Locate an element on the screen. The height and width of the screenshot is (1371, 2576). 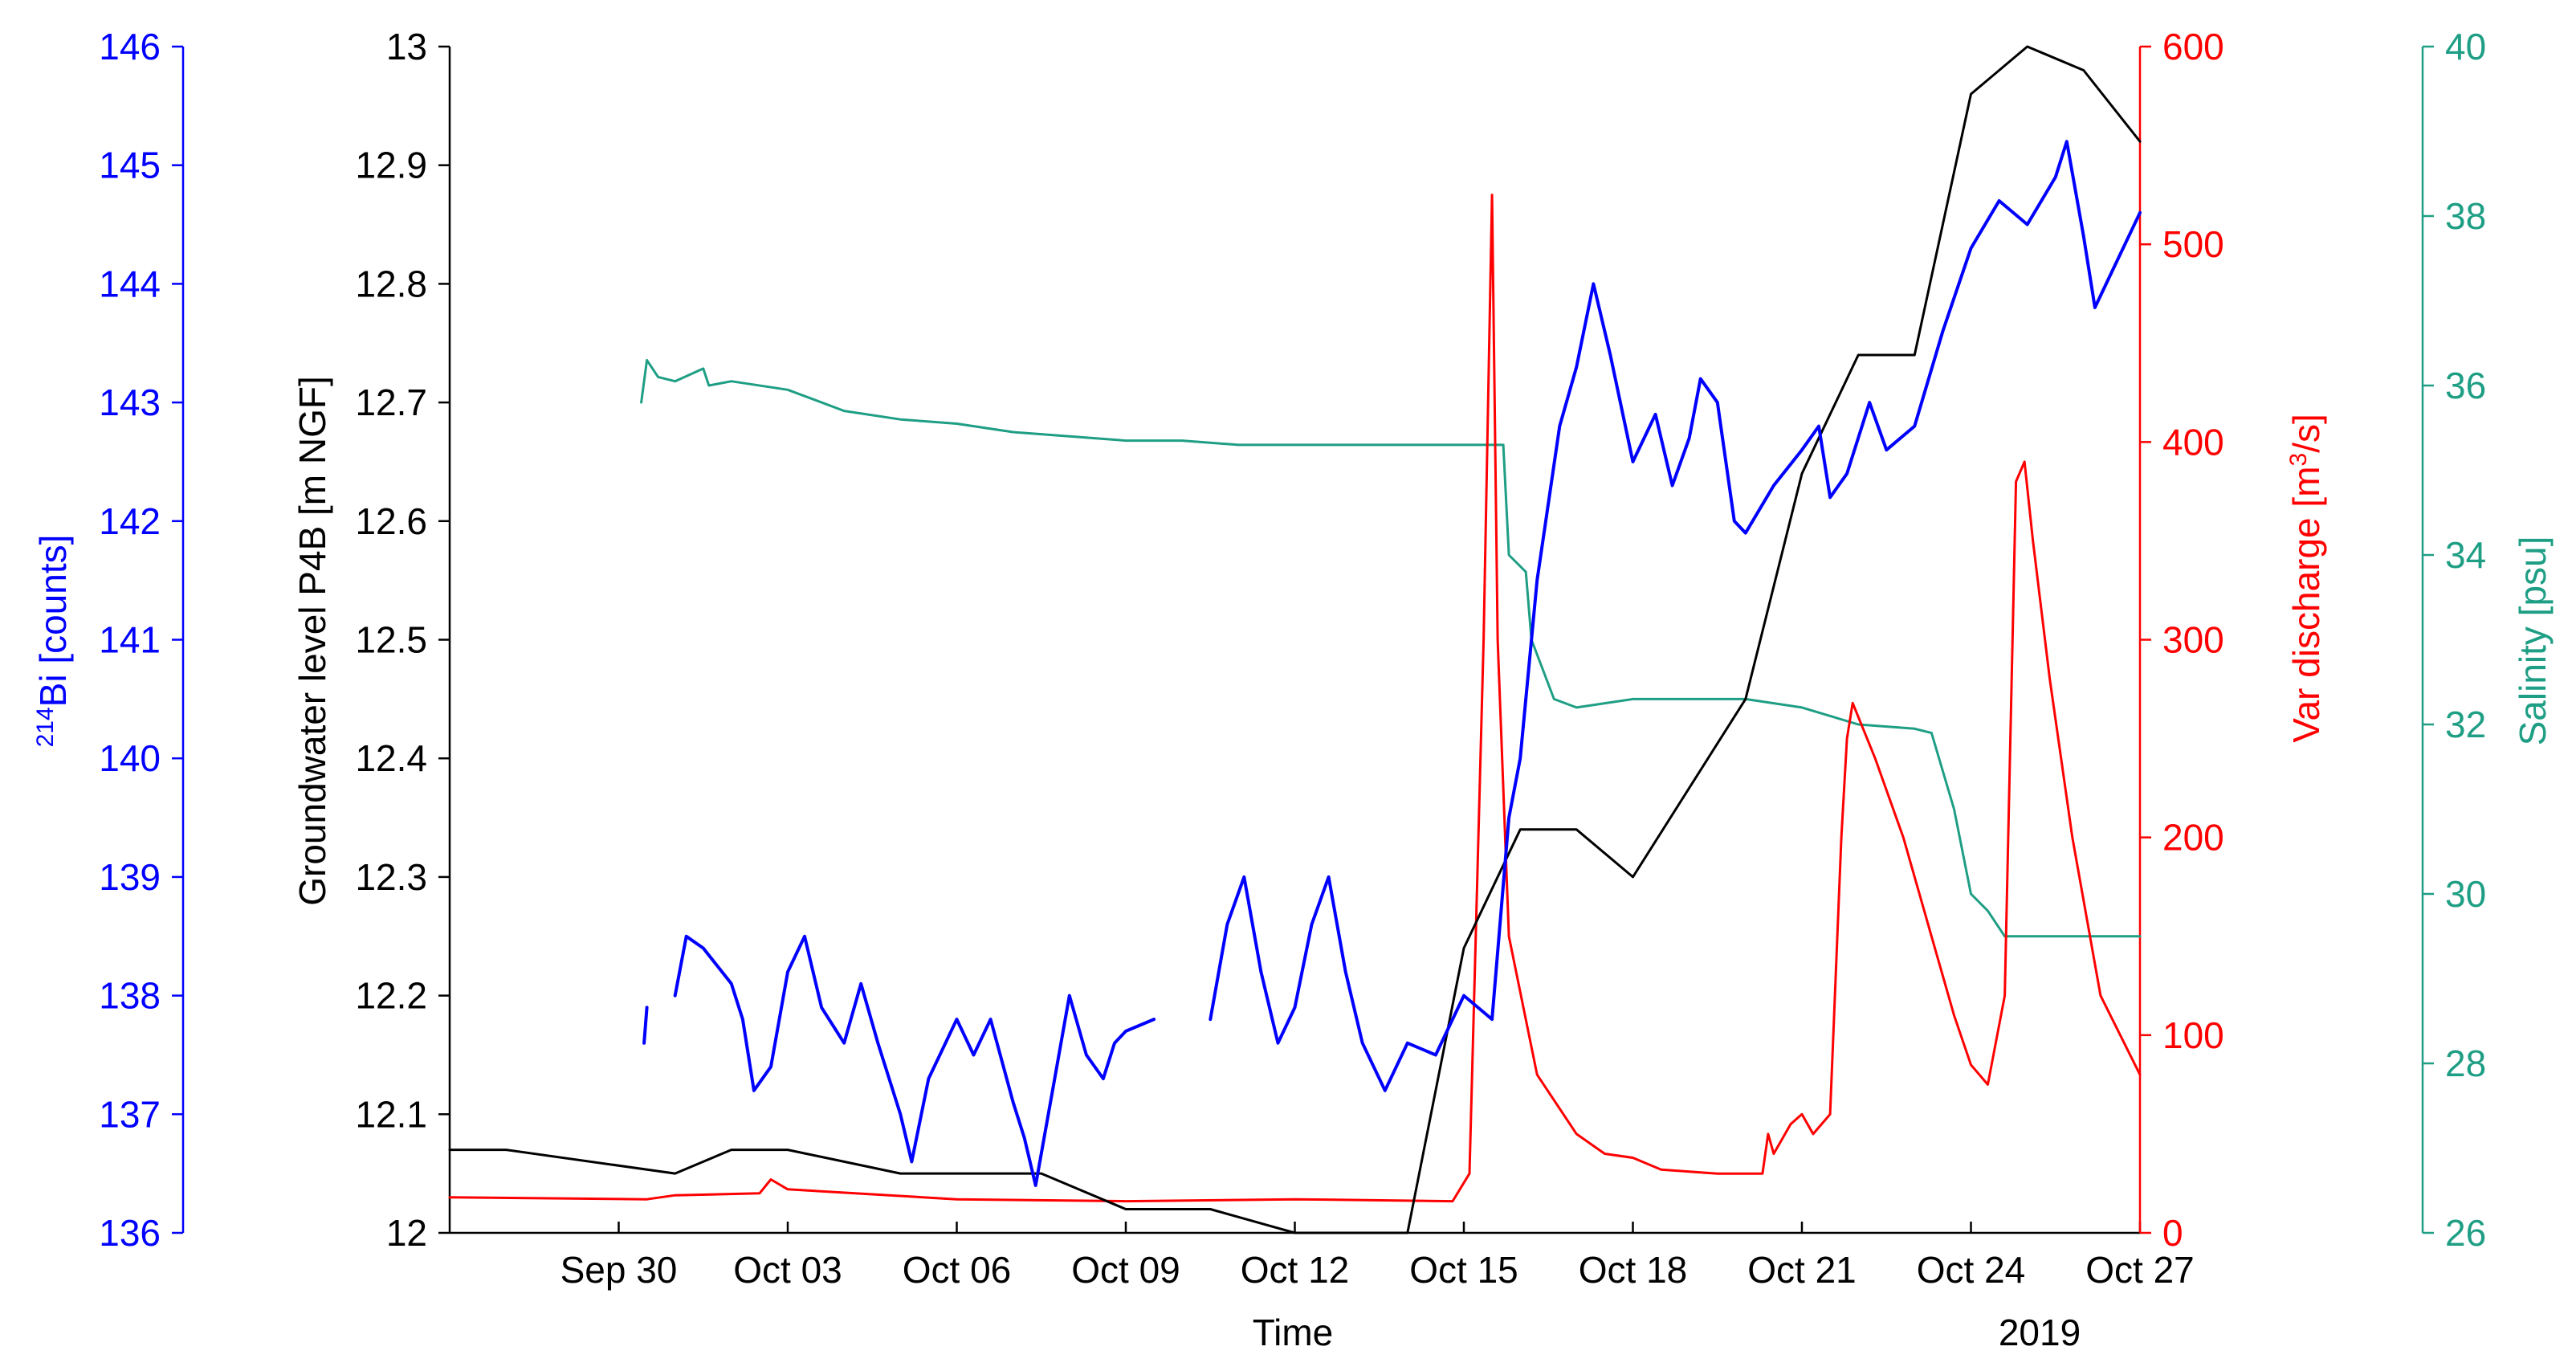
discharge-tick-label: 600 is located at coordinates (2193, 46).